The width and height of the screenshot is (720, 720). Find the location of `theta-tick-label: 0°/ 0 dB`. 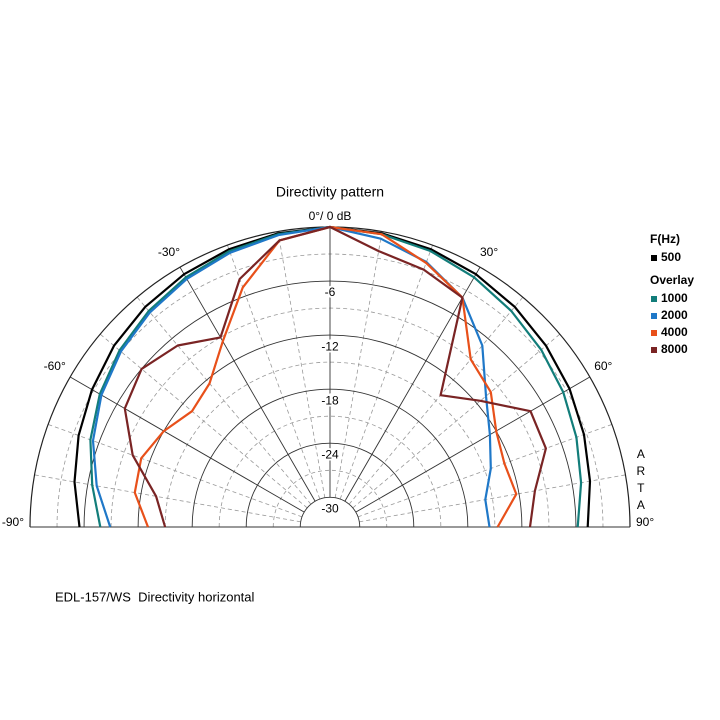

theta-tick-label: 0°/ 0 dB is located at coordinates (330, 216).